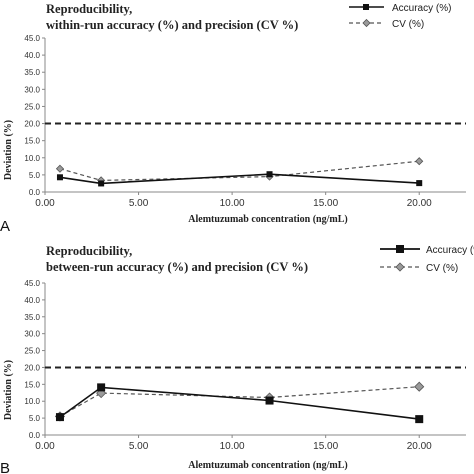  What do you see at coordinates (32, 38) in the screenshot?
I see `panel-a-y-tick-label: 45.0` at bounding box center [32, 38].